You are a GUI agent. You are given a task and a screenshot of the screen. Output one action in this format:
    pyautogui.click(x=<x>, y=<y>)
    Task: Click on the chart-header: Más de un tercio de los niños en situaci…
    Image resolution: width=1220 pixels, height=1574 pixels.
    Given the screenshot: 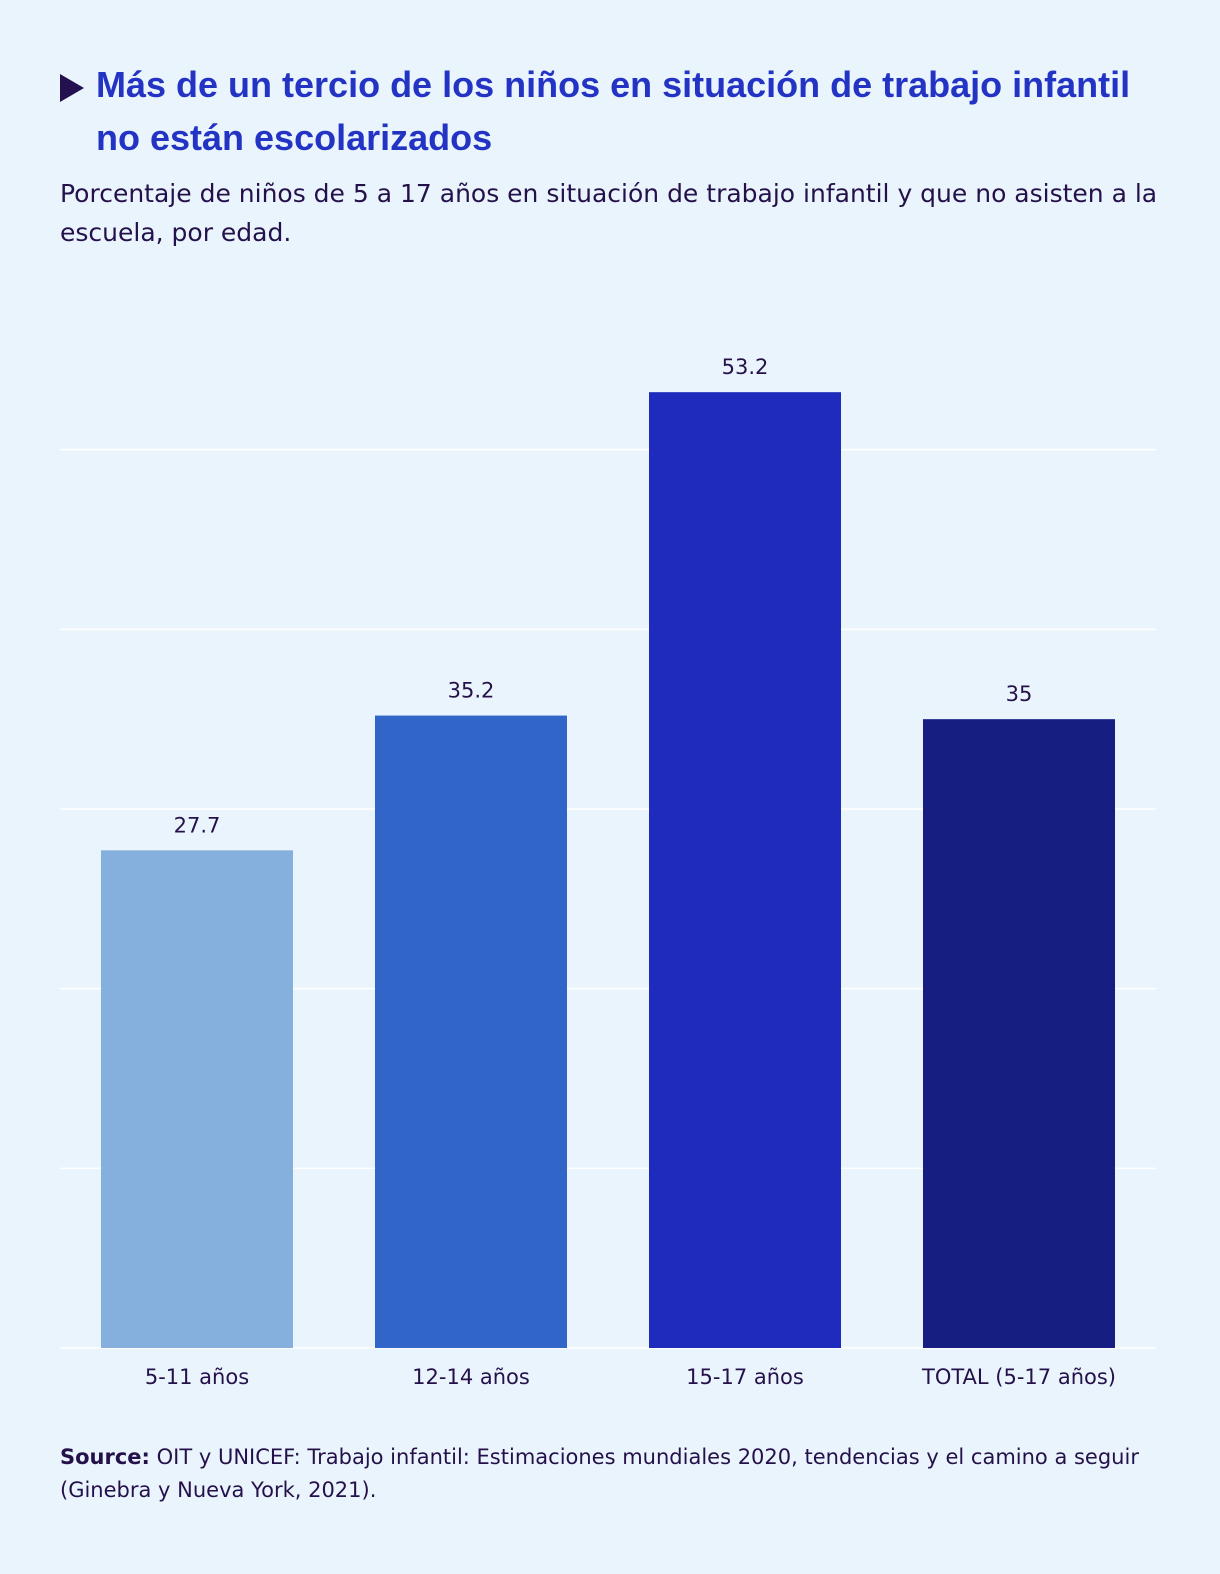 What is the action you would take?
    pyautogui.click(x=605, y=111)
    